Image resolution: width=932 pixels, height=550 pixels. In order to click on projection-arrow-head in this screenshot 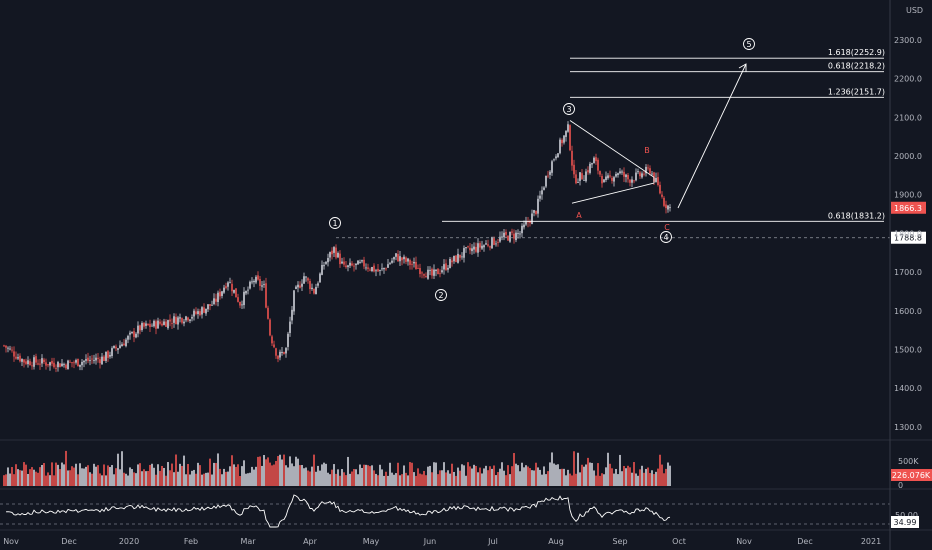, I will do `click(742, 67)`.